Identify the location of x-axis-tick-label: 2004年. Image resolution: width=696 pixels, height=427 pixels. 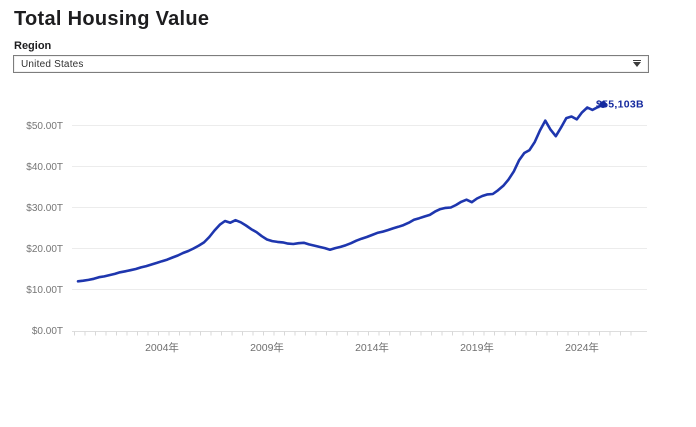
(162, 347).